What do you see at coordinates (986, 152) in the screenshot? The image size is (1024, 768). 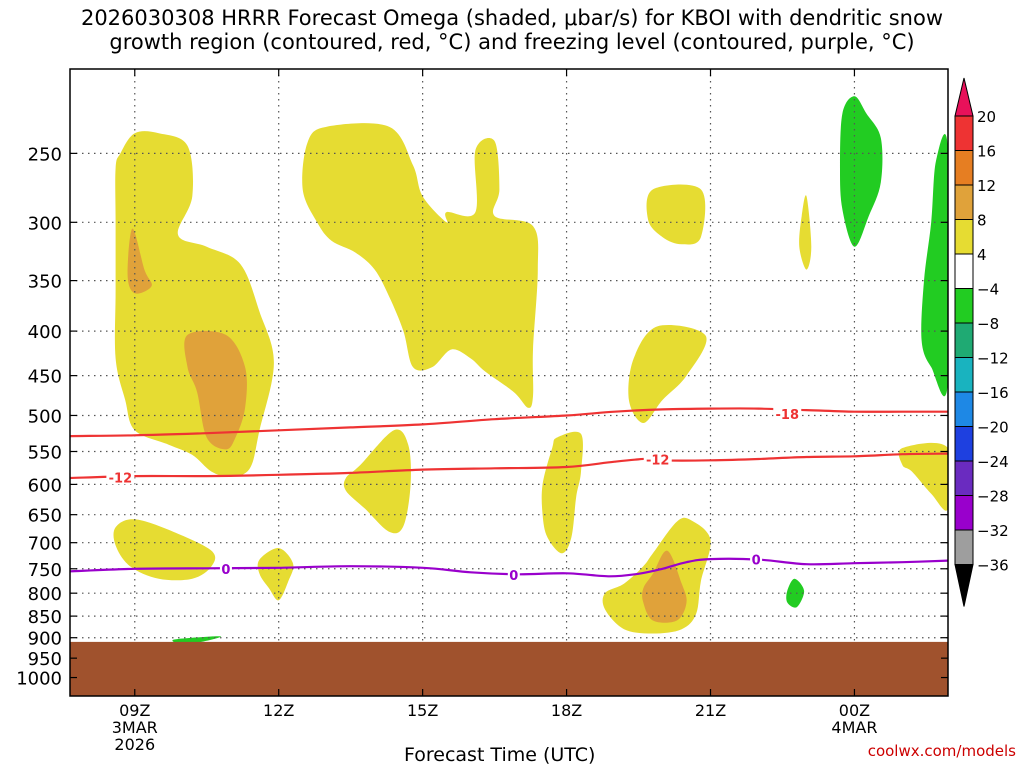 I see `colorbar-label-1: 16` at bounding box center [986, 152].